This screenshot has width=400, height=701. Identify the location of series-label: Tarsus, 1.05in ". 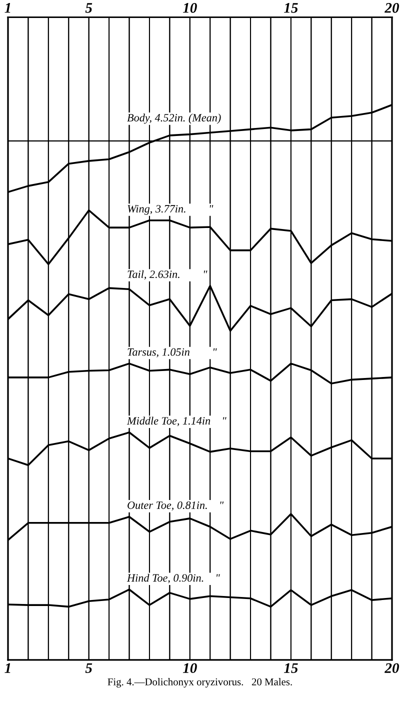
(172, 353).